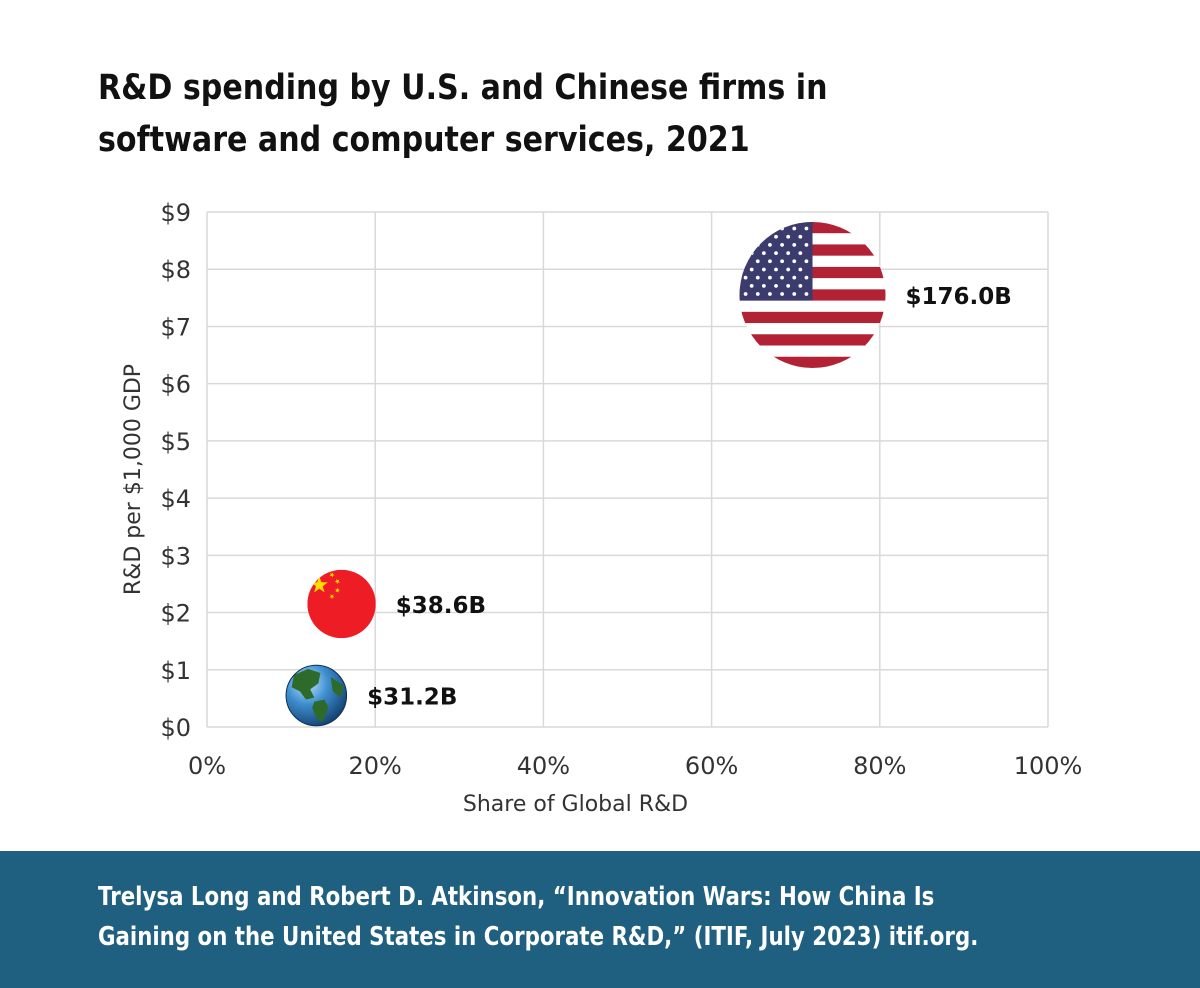 This screenshot has height=988, width=1200. I want to click on y-axis-title: R&D per $1,000 GDP, so click(133, 479).